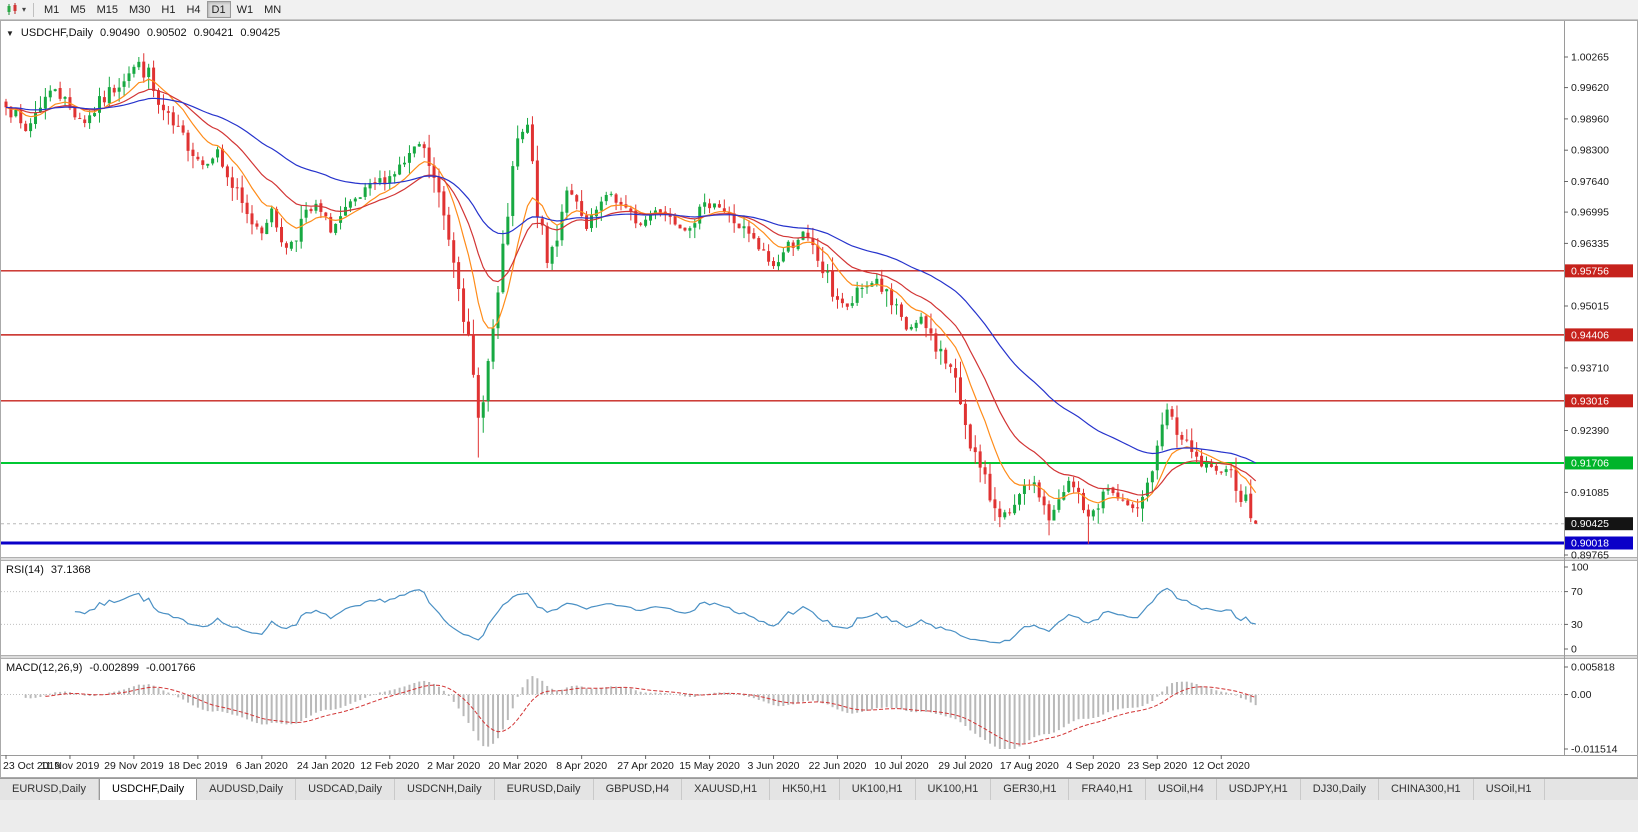 The image size is (1638, 832). Describe the element at coordinates (1426, 789) in the screenshot. I see `tab-china300-h1: CHINA300,H1` at that location.